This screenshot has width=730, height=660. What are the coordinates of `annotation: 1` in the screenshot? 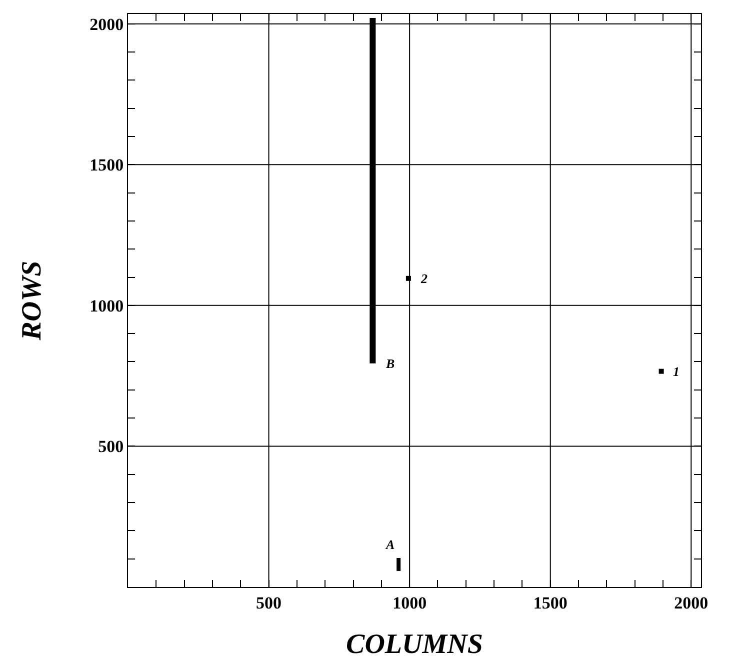 It's located at (676, 371).